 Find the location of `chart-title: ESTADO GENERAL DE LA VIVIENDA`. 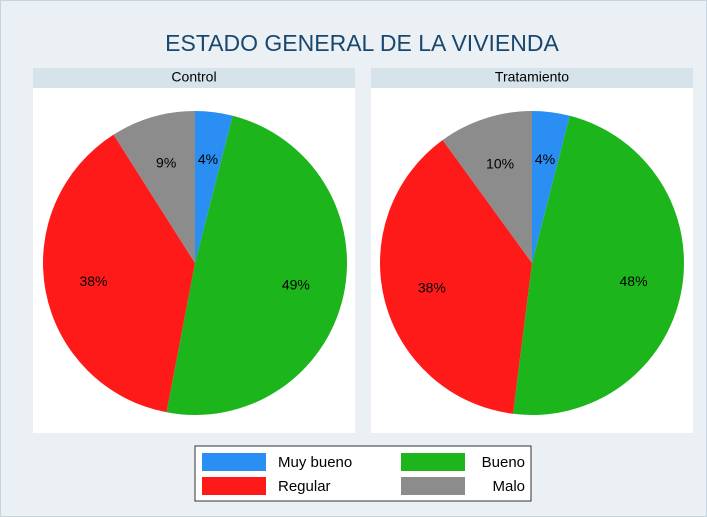

chart-title: ESTADO GENERAL DE LA VIVIENDA is located at coordinates (362, 43).